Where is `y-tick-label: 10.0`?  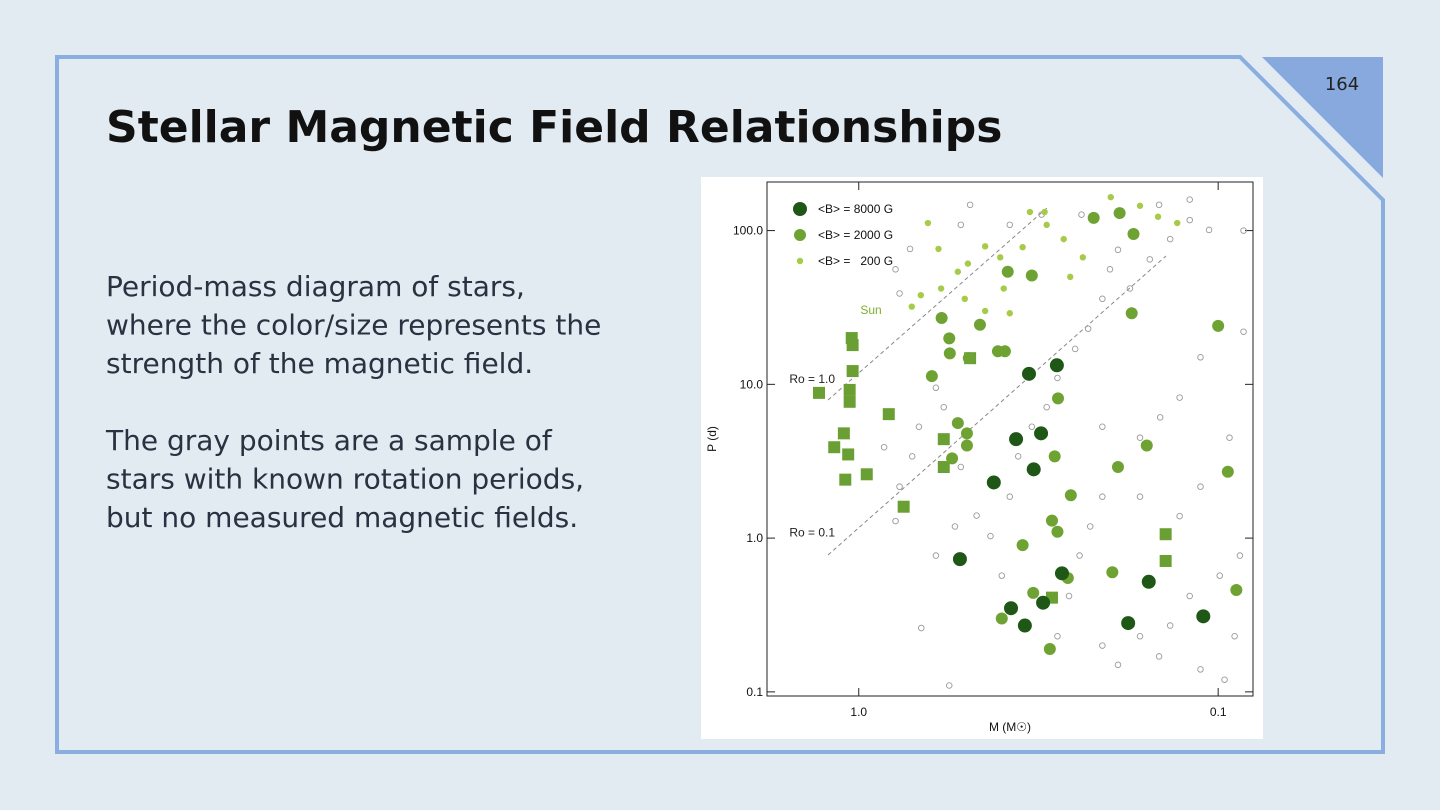
y-tick-label: 10.0 is located at coordinates (752, 384).